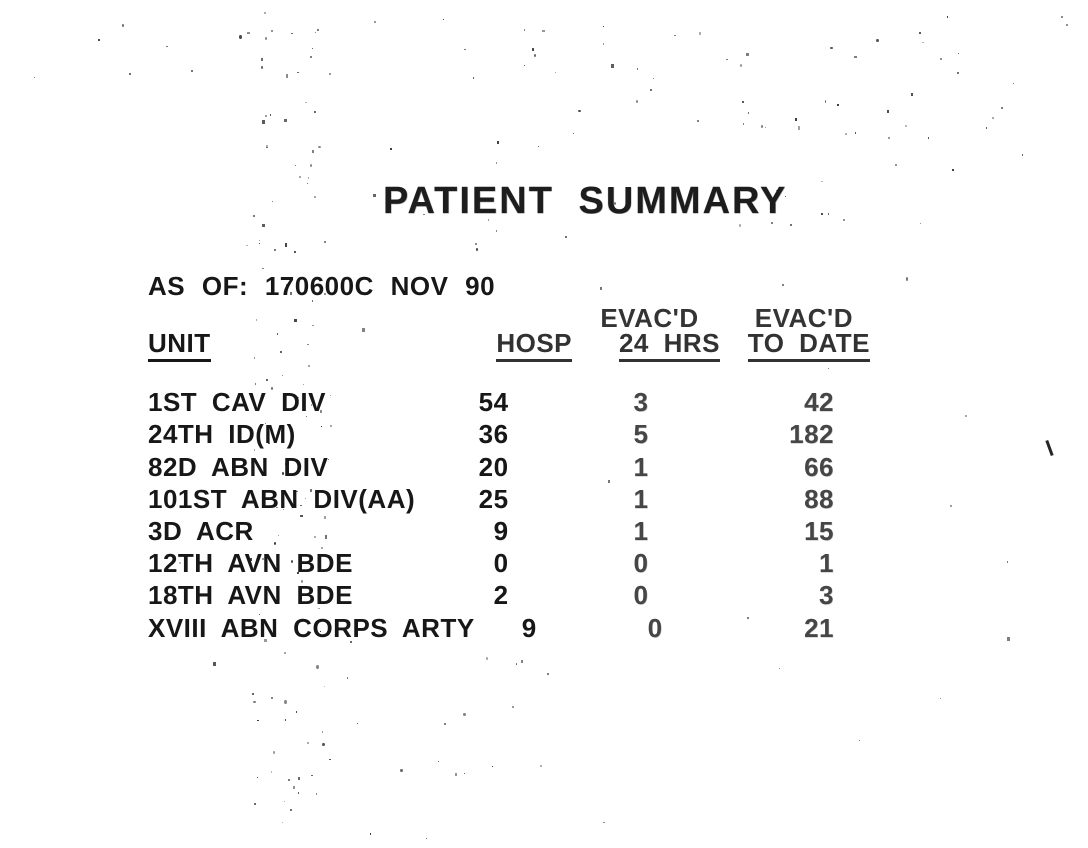 The height and width of the screenshot is (848, 1088). Describe the element at coordinates (509, 318) in the screenshot. I see `evac-header-row: EVAC'D EVAC'D` at that location.